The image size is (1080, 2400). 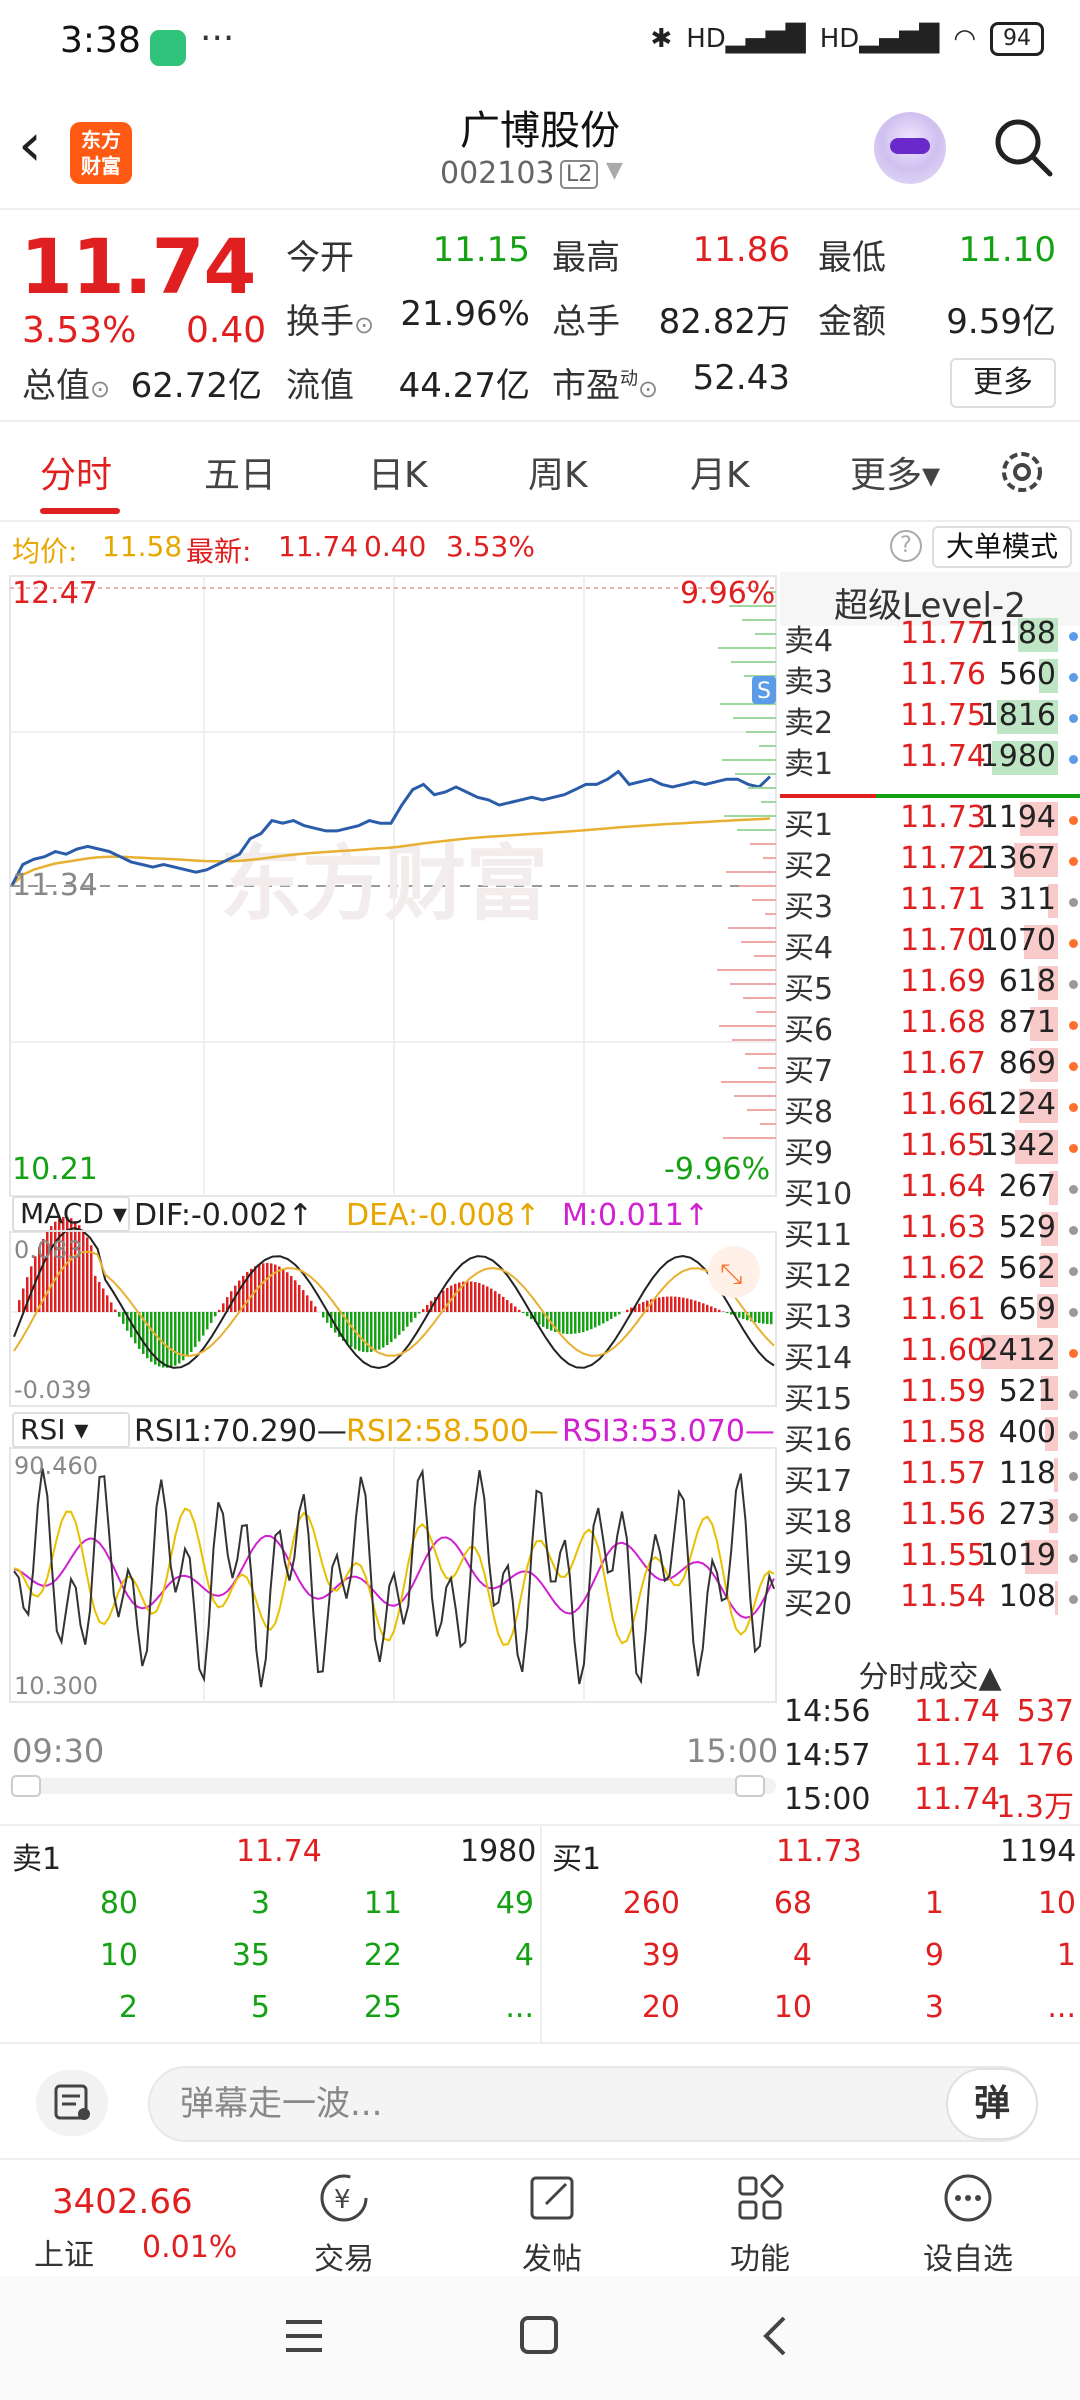 What do you see at coordinates (943, 1104) in the screenshot?
I see `order-price: 11.66` at bounding box center [943, 1104].